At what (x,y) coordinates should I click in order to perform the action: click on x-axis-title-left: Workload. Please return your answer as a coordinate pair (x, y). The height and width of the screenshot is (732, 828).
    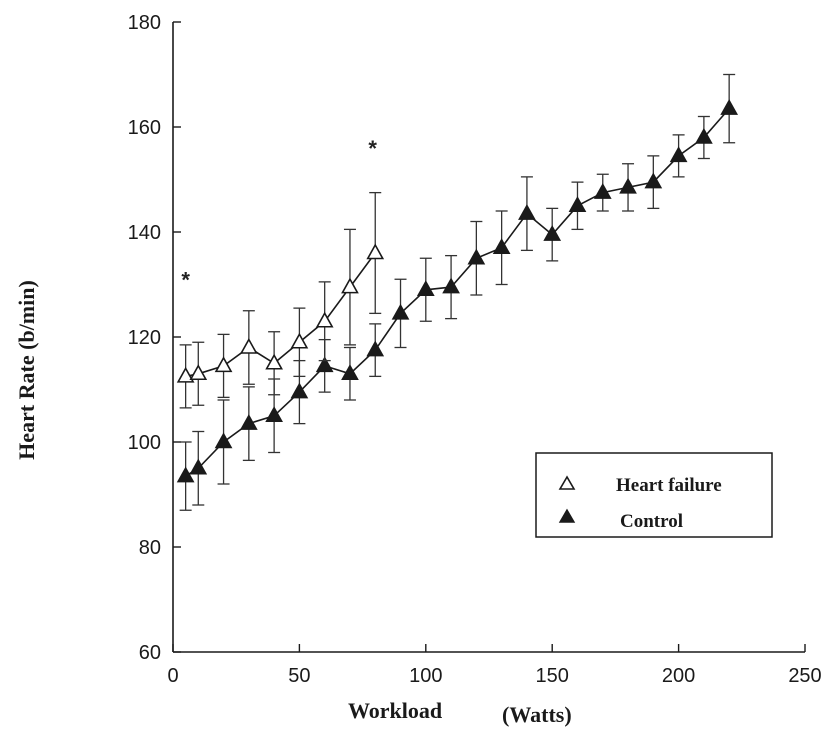
    Looking at the image, I should click on (395, 710).